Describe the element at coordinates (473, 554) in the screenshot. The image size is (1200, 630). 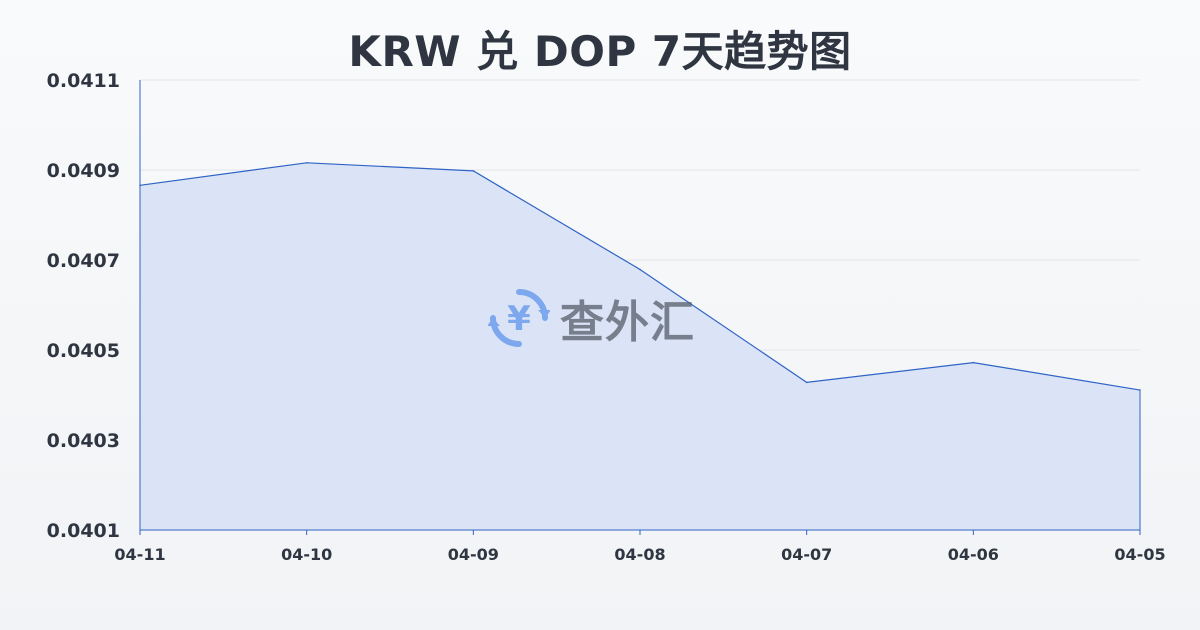
I see `x-tick-label: 04-09` at that location.